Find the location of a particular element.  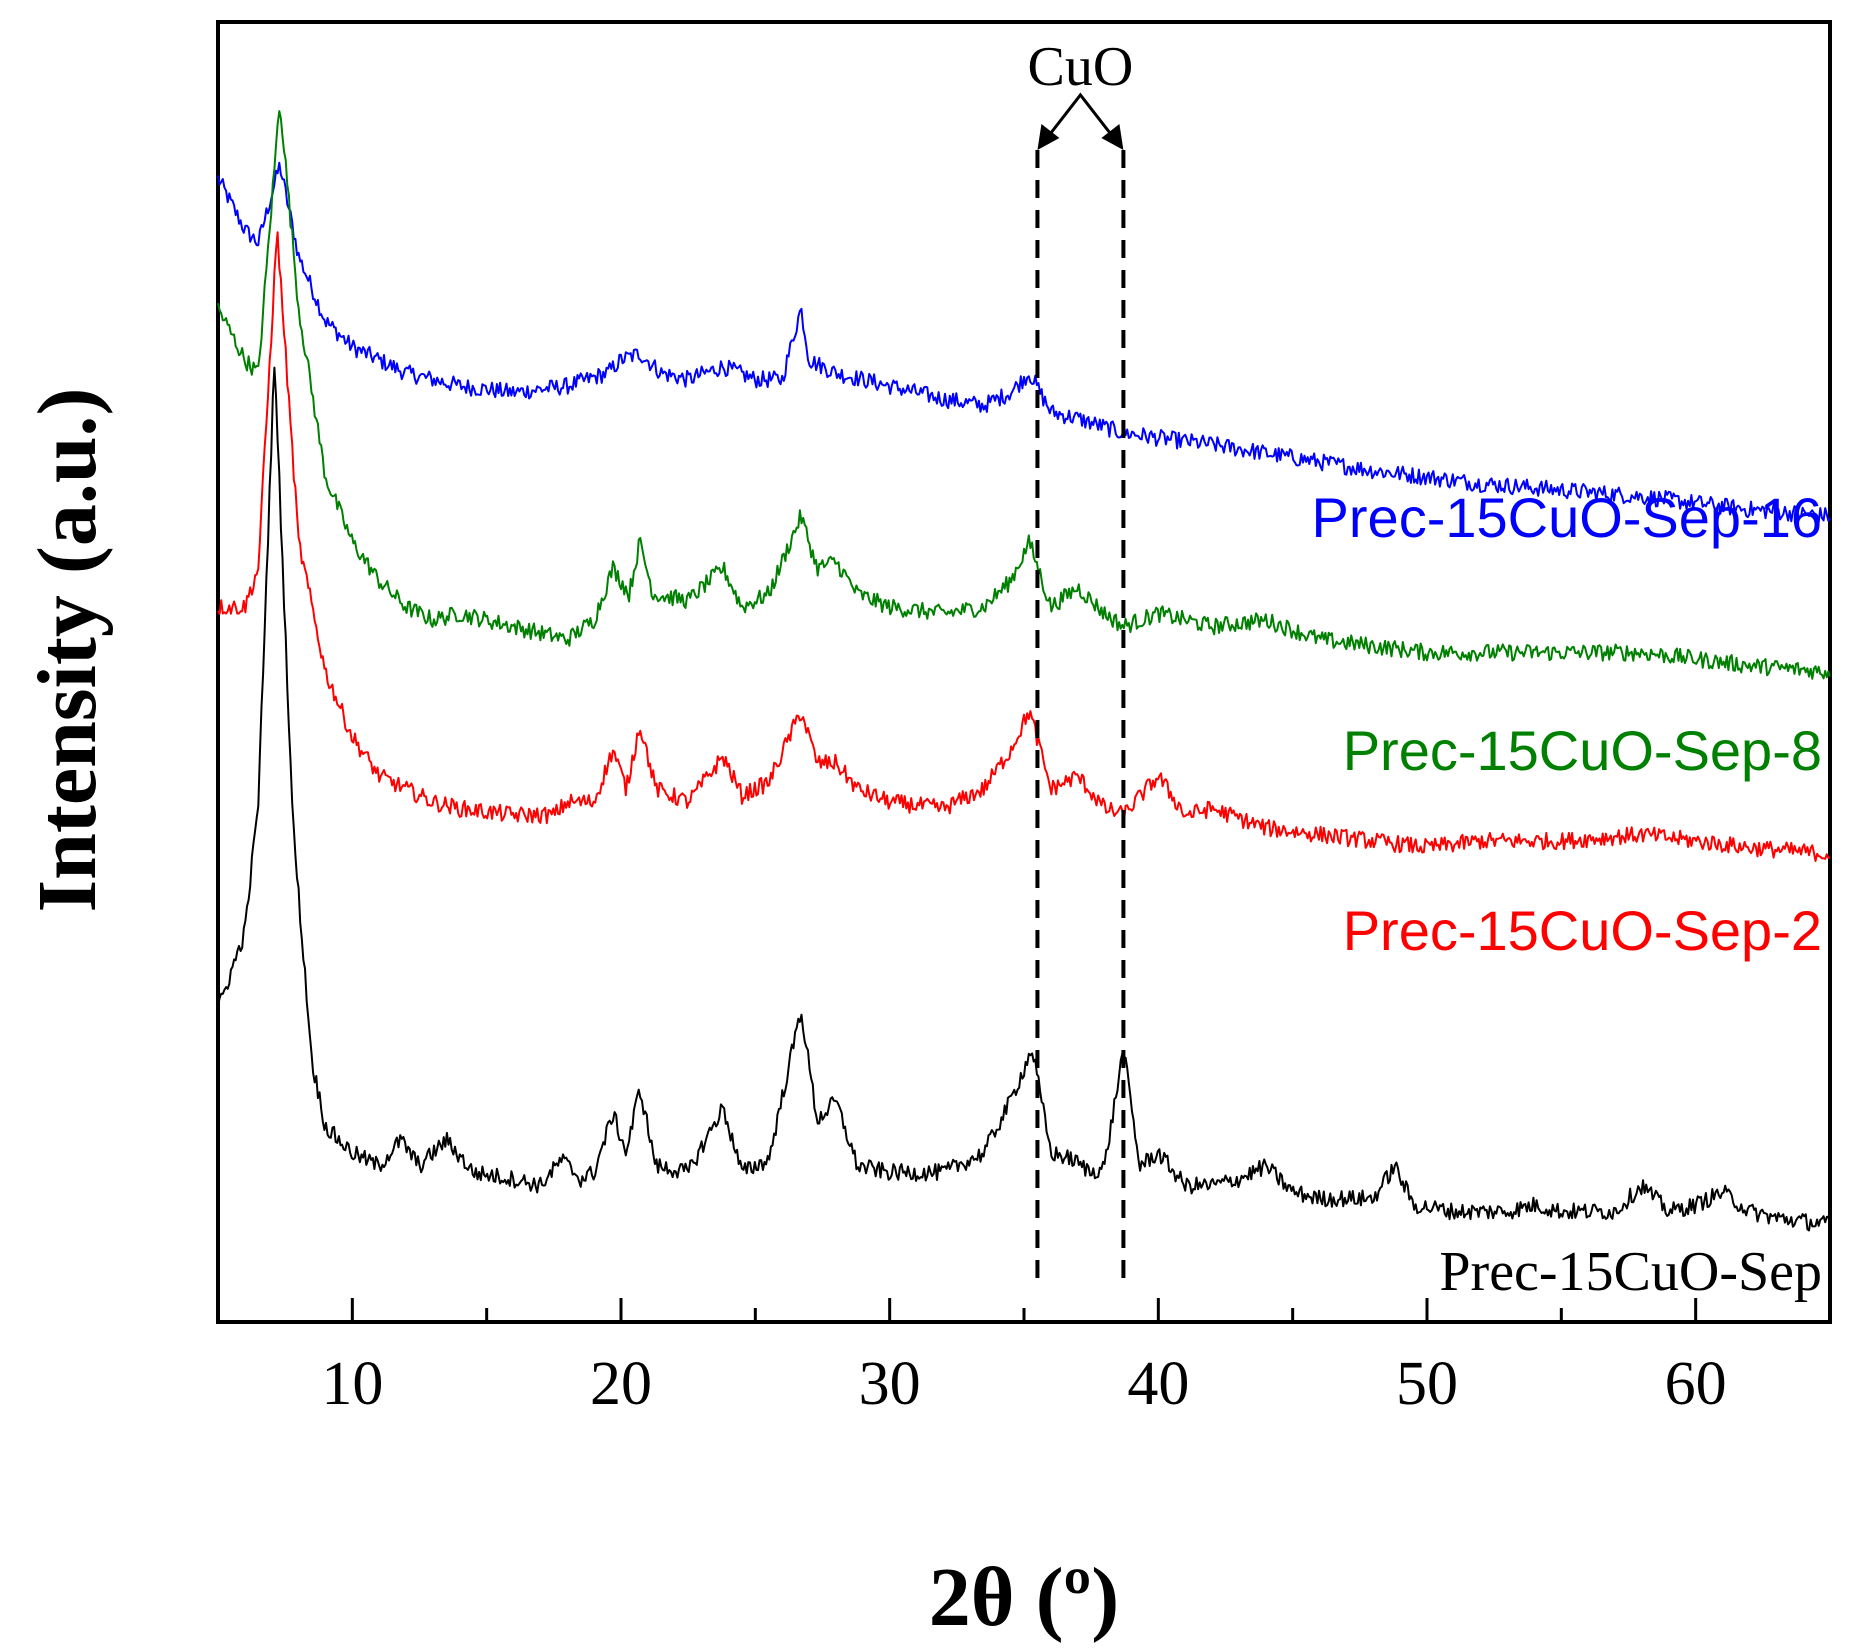

x-tick-label: 20 is located at coordinates (621, 1384).